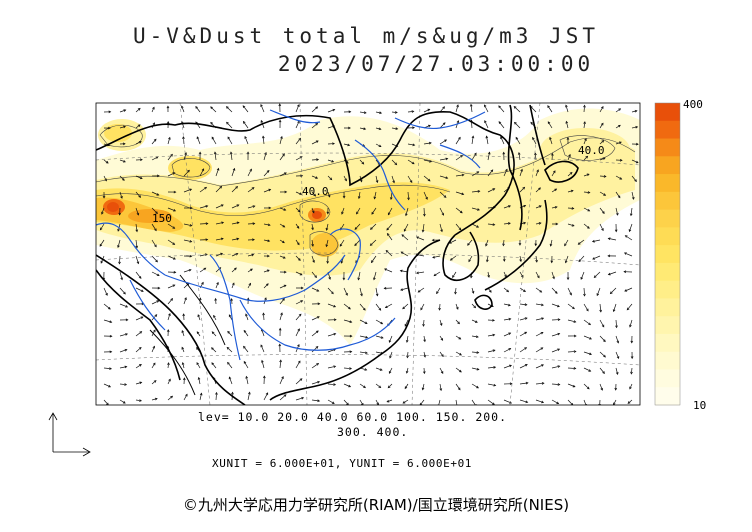  What do you see at coordinates (355, 320) in the screenshot?
I see `china-coast` at bounding box center [355, 320].